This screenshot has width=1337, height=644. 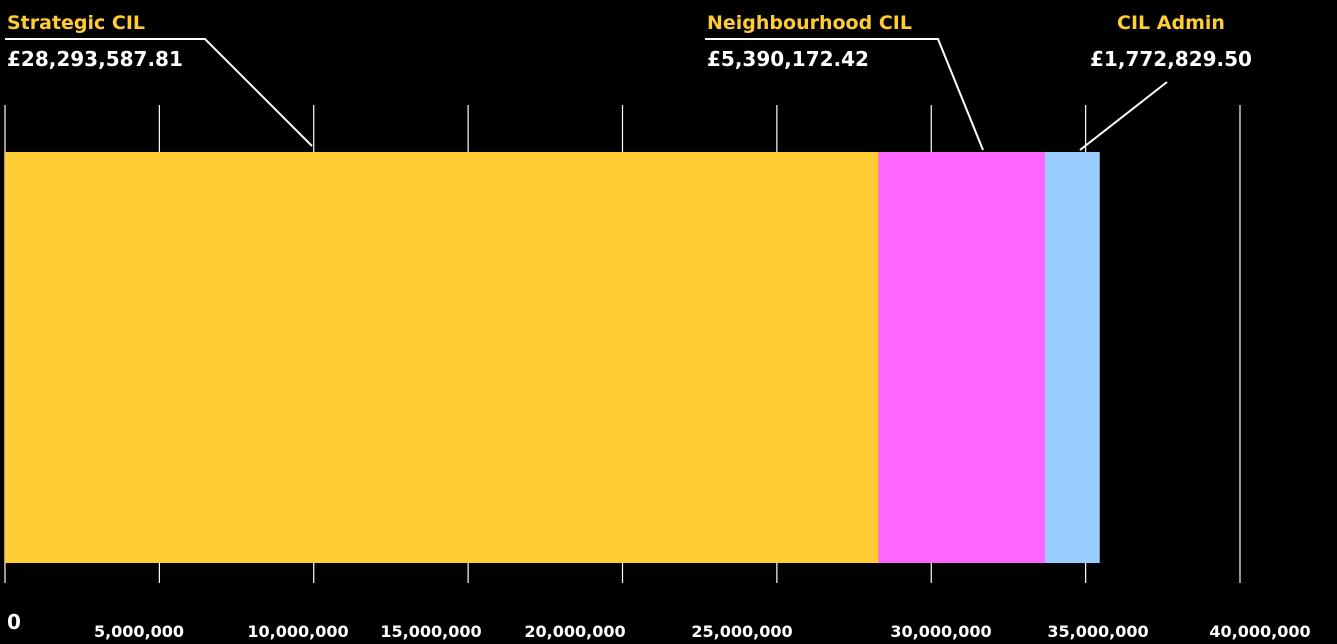 What do you see at coordinates (297, 631) in the screenshot?
I see `tick-label-10-000-000: 10,000,000` at bounding box center [297, 631].